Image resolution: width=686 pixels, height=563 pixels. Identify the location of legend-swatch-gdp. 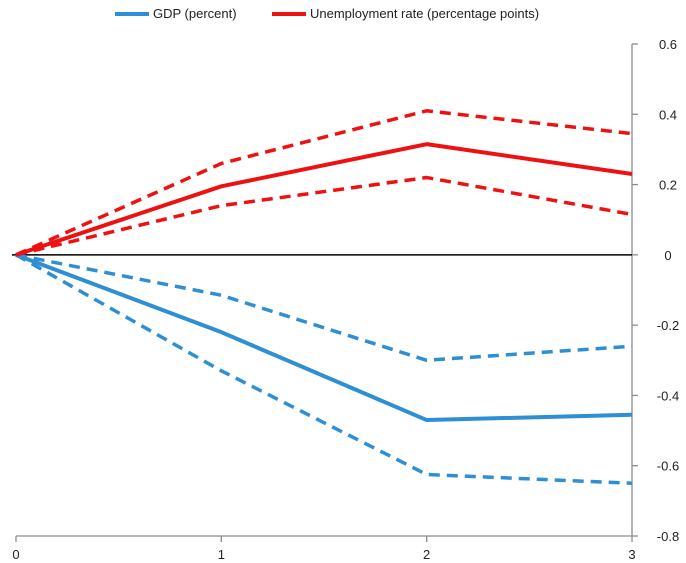
(132, 13).